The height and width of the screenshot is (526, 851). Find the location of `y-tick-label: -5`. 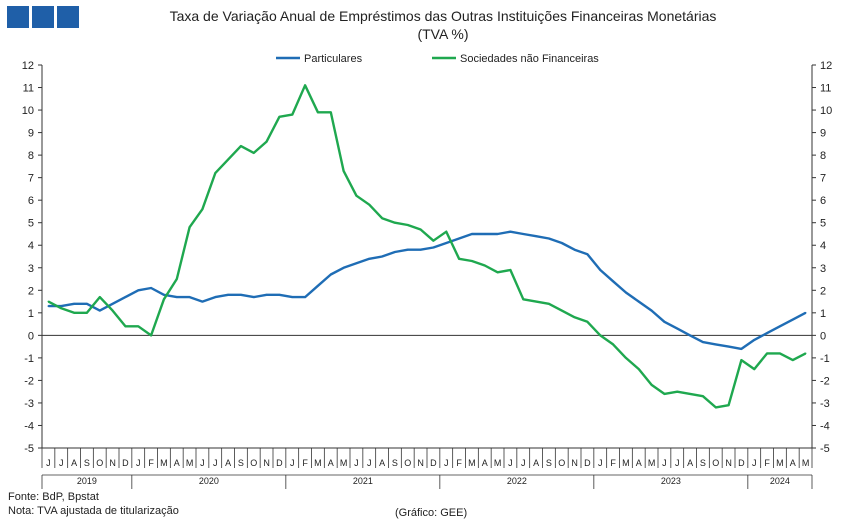

y-tick-label: -5 is located at coordinates (29, 449).